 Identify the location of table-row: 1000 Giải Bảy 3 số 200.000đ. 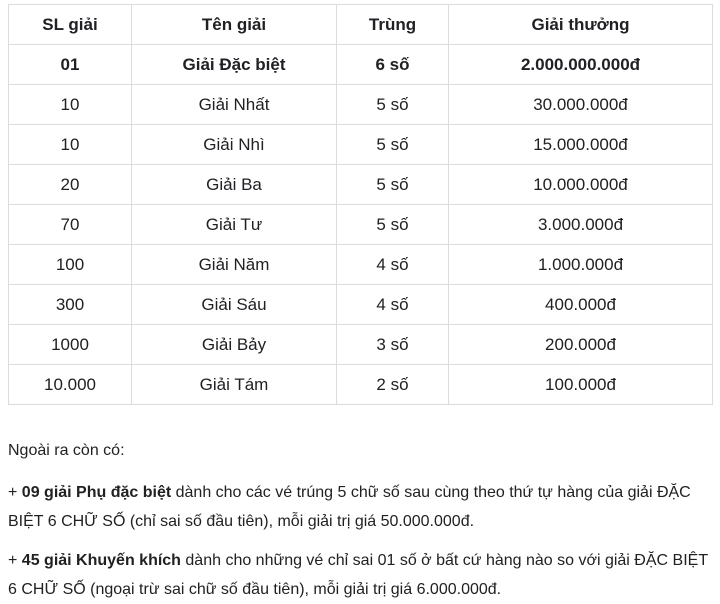
(360, 344).